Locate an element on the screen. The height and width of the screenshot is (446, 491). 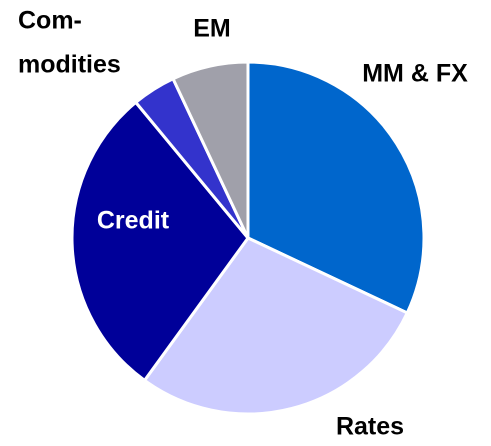
slice-label: Rates is located at coordinates (370, 427).